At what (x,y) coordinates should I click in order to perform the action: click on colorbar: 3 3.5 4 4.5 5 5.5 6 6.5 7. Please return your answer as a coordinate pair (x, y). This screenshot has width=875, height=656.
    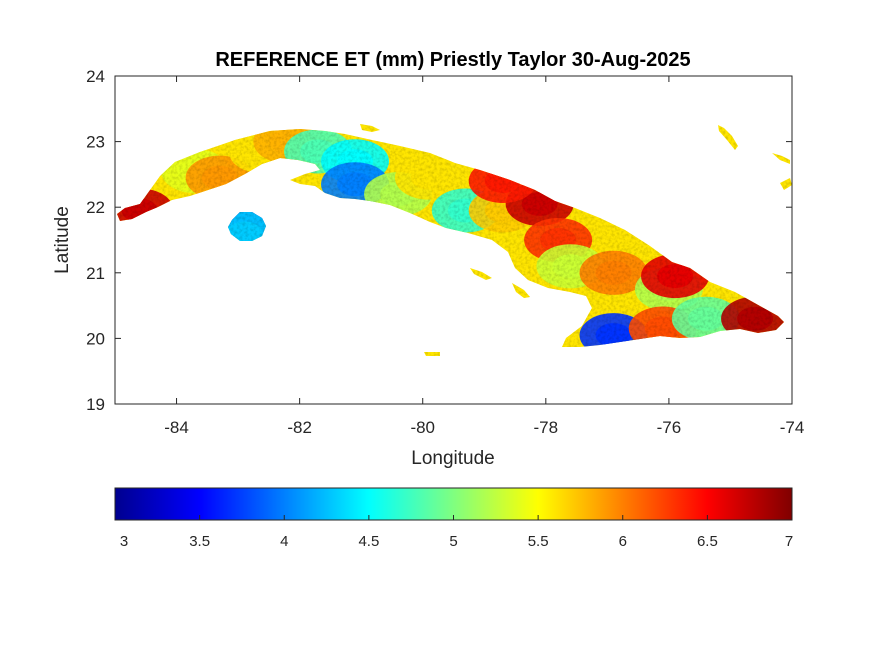
    Looking at the image, I should click on (453, 518).